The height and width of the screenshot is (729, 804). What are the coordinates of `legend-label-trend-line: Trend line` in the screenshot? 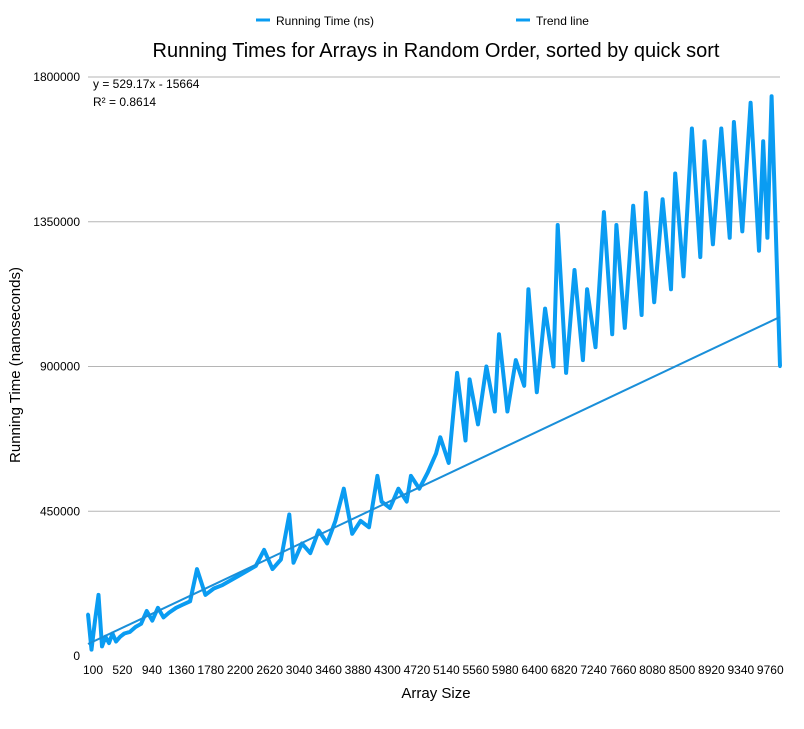 It's located at (562, 21).